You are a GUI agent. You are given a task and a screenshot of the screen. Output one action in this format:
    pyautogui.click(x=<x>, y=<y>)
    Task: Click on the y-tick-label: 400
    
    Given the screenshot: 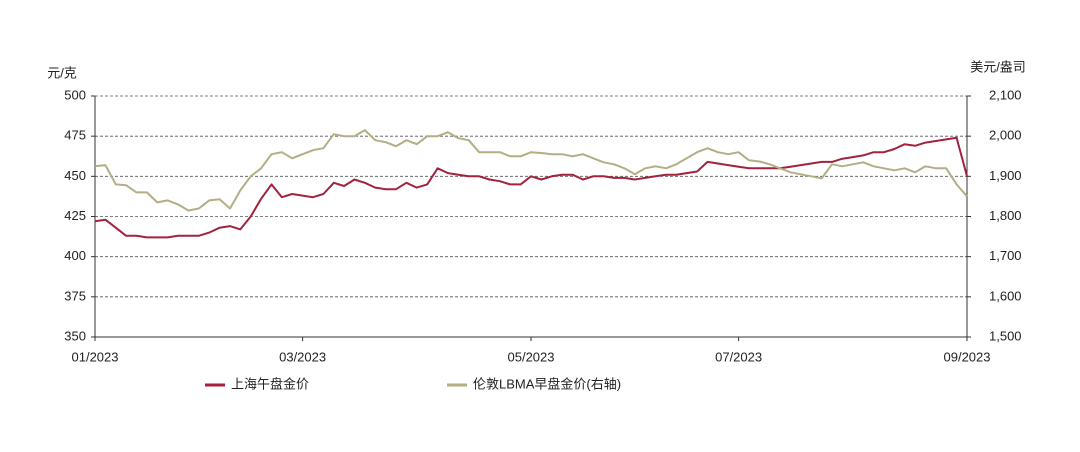 What is the action you would take?
    pyautogui.click(x=75, y=255)
    